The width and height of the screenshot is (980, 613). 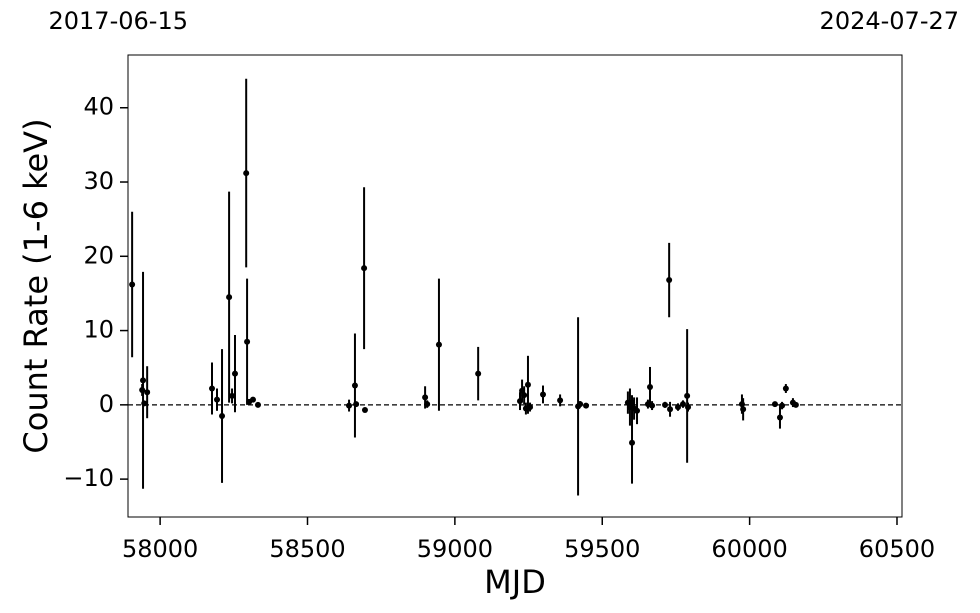 I want to click on x-axis-label: MJD, so click(x=515, y=582).